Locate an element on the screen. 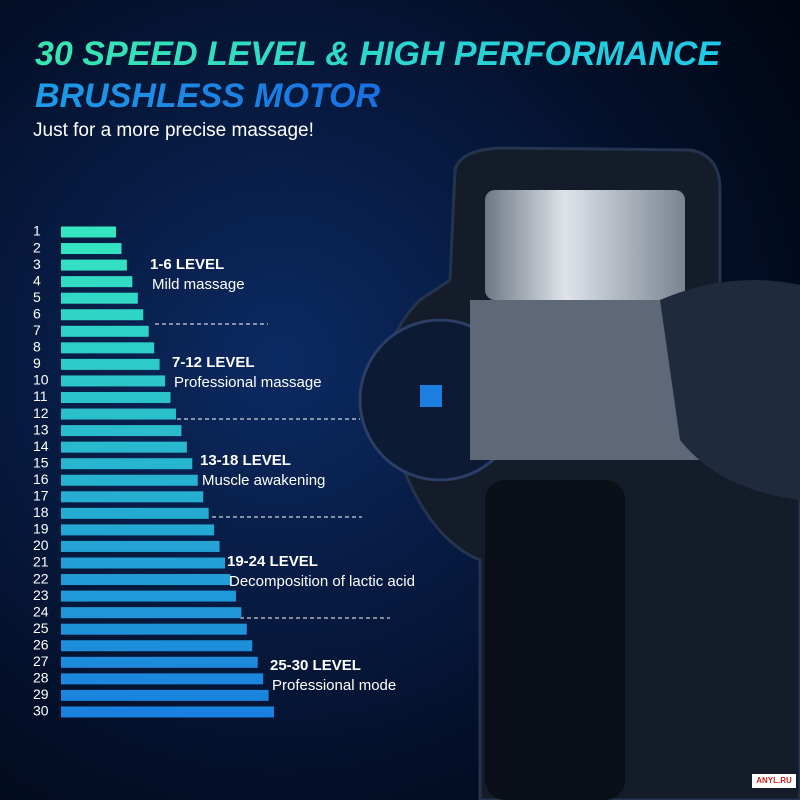  level-label: 12 is located at coordinates (41, 413).